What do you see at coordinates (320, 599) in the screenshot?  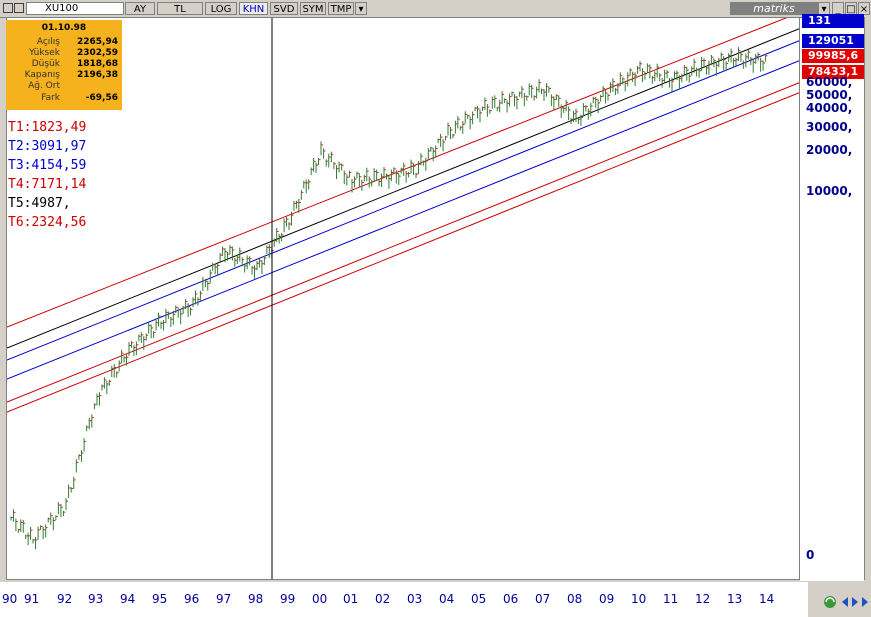 I see `x-tick-label: 00` at bounding box center [320, 599].